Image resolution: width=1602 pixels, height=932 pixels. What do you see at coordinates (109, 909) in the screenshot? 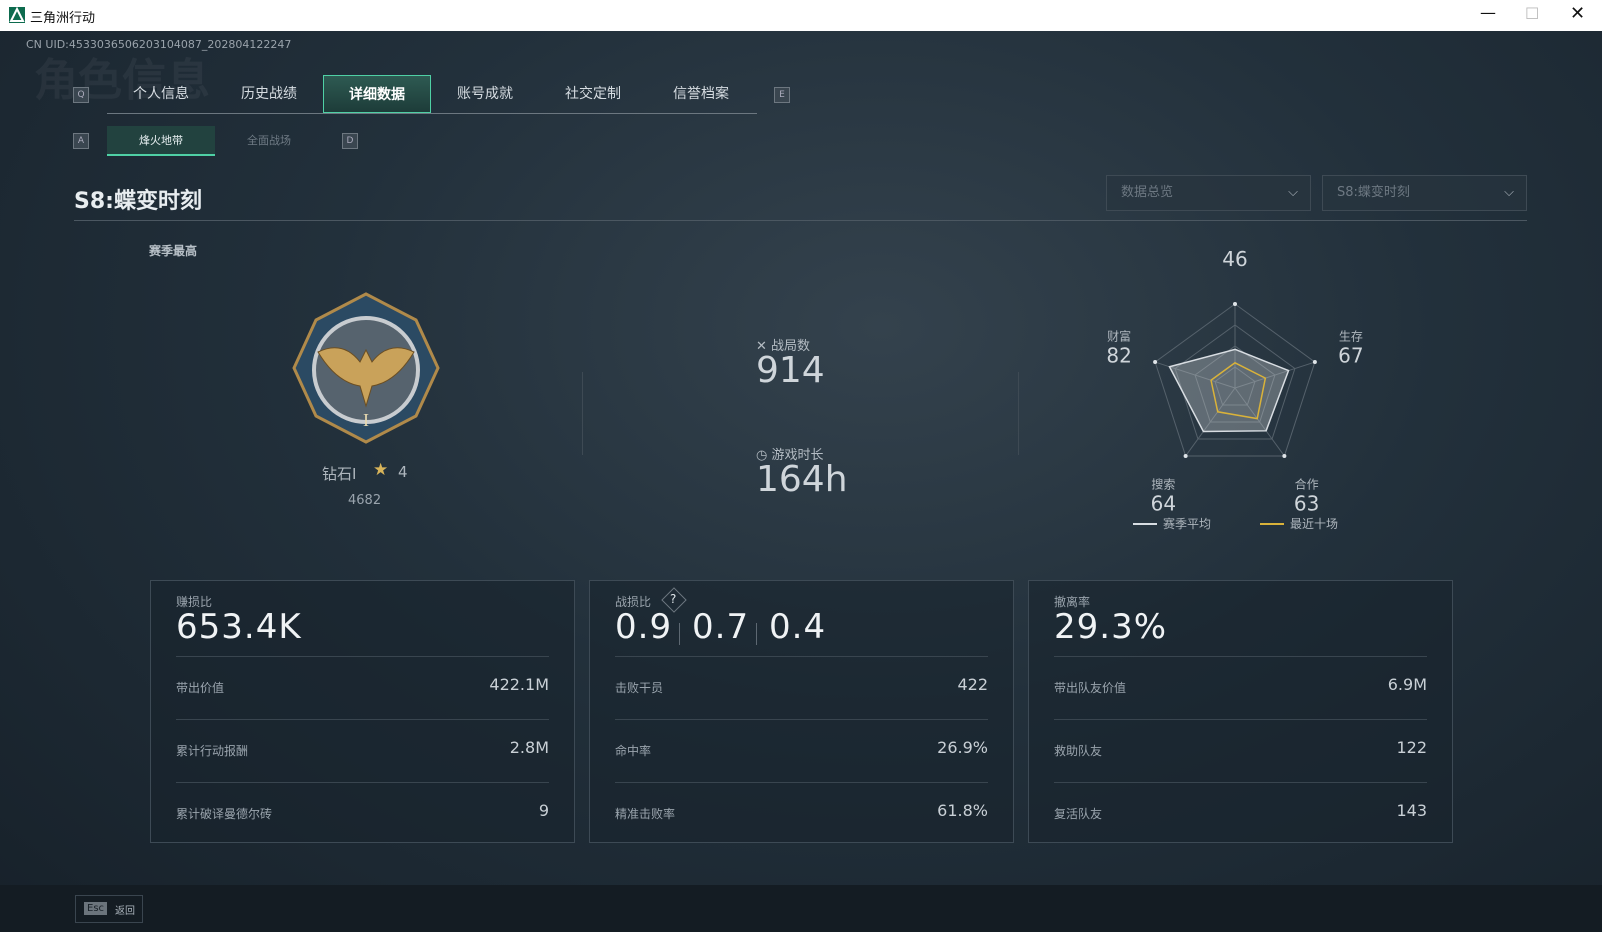
I see `back-button: Esc 返回` at bounding box center [109, 909].